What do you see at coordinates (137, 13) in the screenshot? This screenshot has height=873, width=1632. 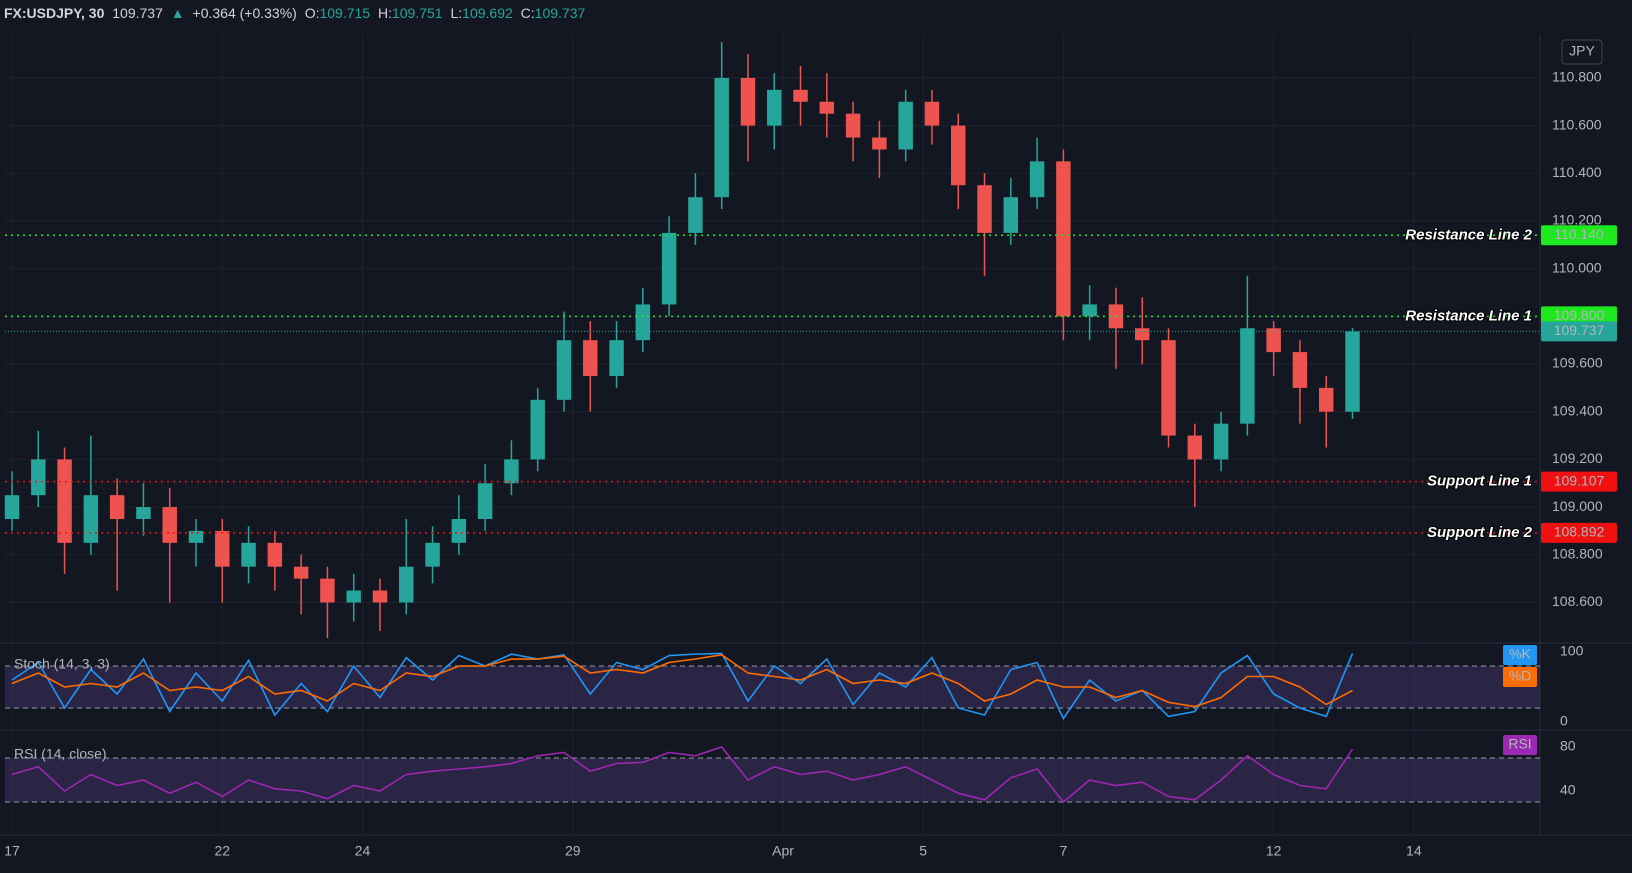 I see `price: 109.737` at bounding box center [137, 13].